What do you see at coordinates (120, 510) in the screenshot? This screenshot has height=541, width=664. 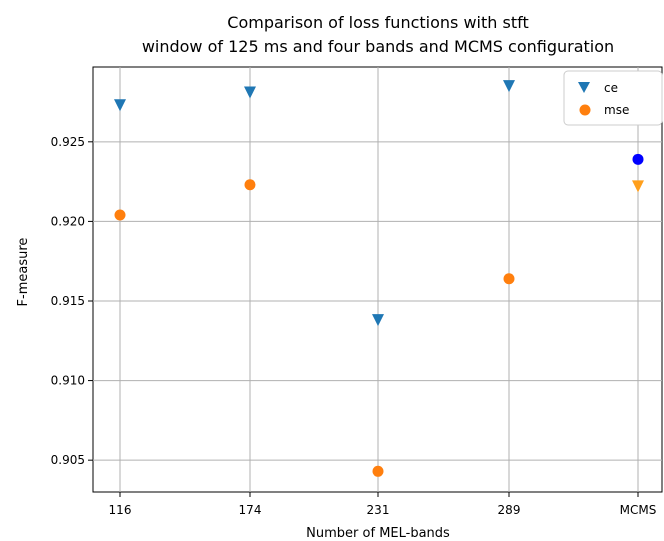 I see `x-tick-label: 116` at bounding box center [120, 510].